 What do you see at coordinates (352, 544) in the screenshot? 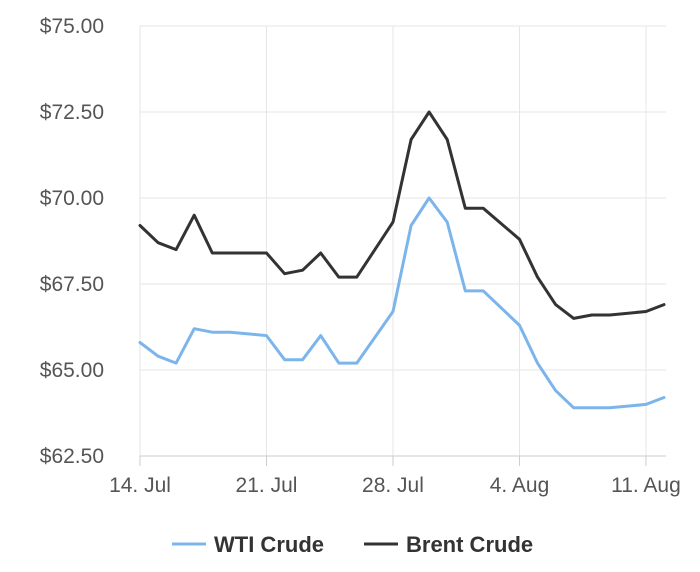
I see `legend: WTI Crude Brent Crude` at bounding box center [352, 544].